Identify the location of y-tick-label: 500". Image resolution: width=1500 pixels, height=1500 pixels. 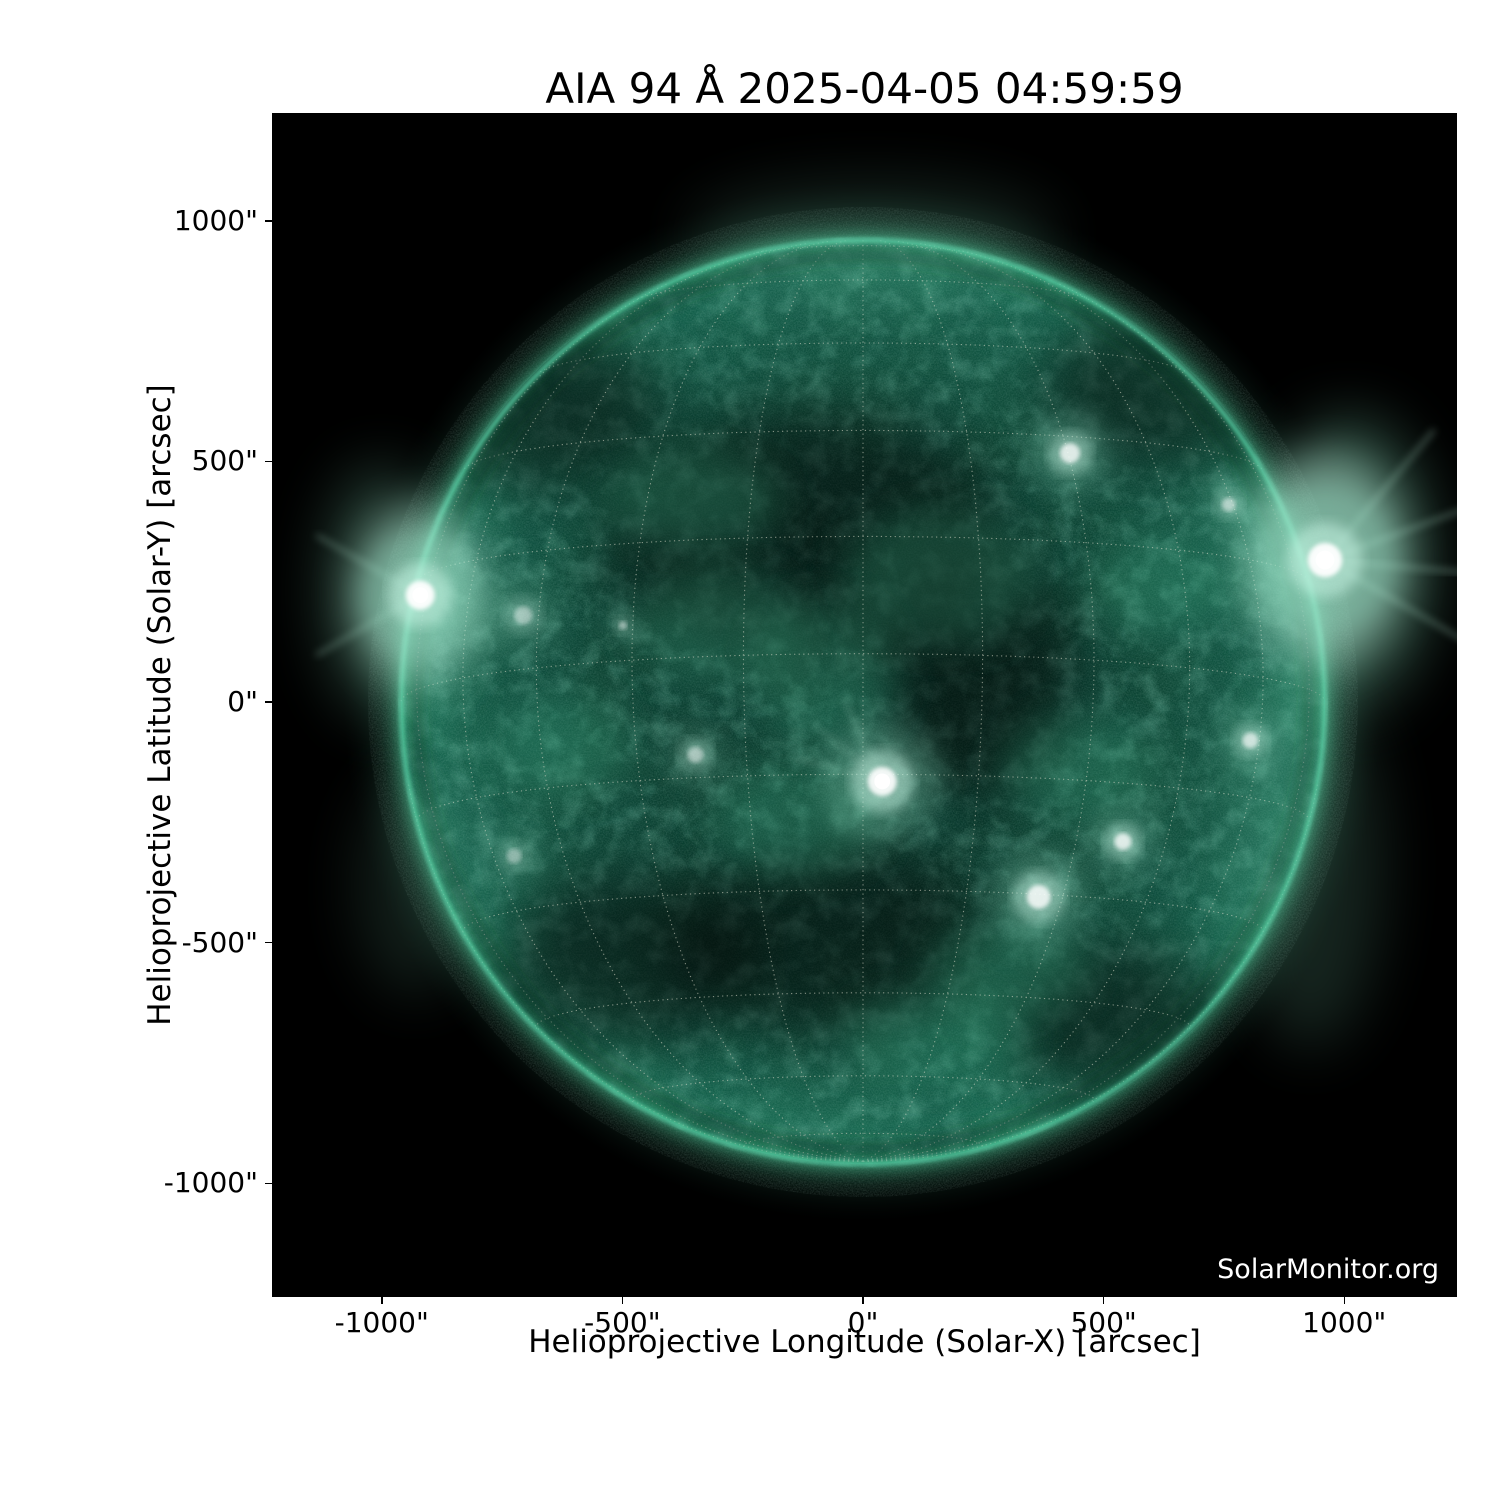
(224, 461).